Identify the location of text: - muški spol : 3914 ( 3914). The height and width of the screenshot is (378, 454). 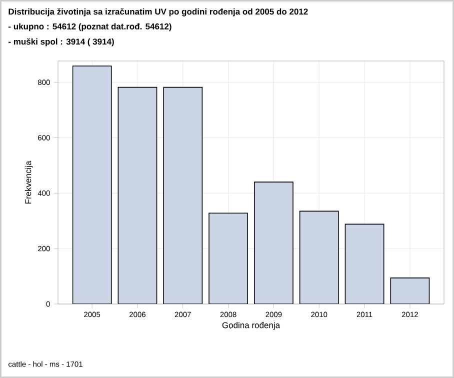
(61, 42).